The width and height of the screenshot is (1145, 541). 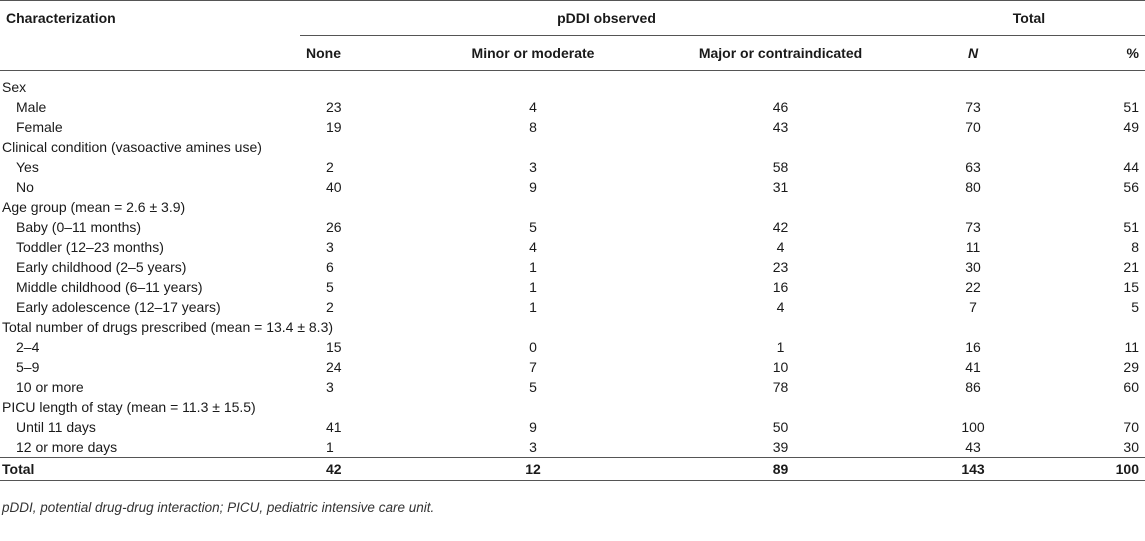 I want to click on table-row: Toddler (12–23 months) 3 4 4 11 8, so click(x=572, y=247).